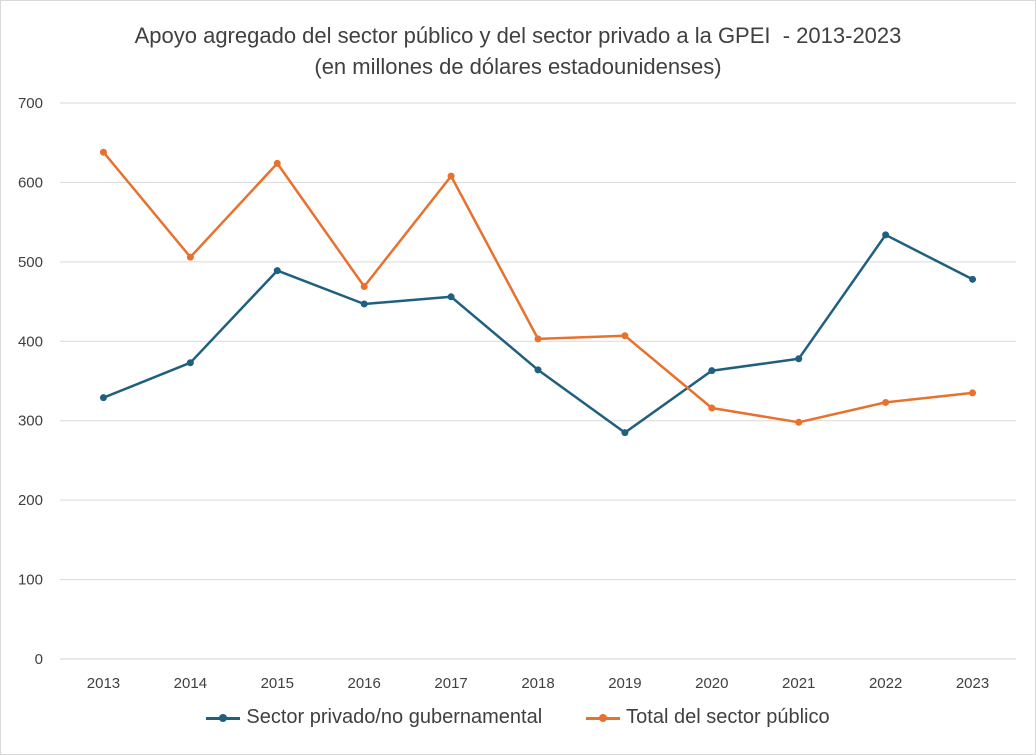 This screenshot has width=1036, height=755. Describe the element at coordinates (30, 182) in the screenshot. I see `y-tick-label-600: 600` at that location.